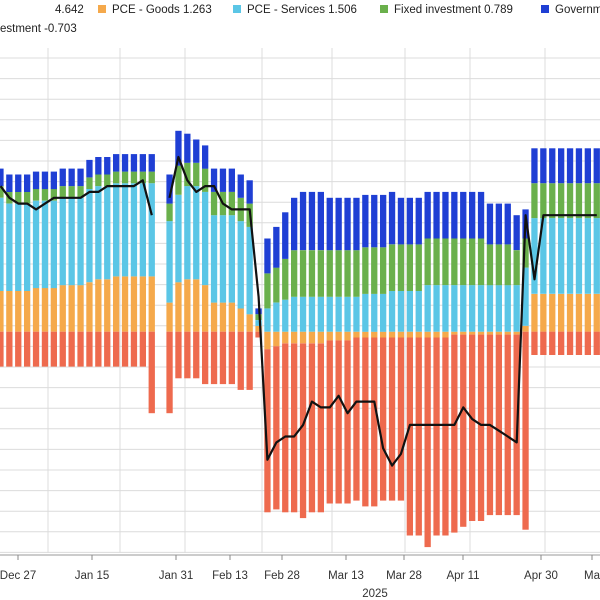 Image resolution: width=600 pixels, height=600 pixels. What do you see at coordinates (302, 10) in the screenshot?
I see `legend-label-pce-services: PCE - Services 1.506` at bounding box center [302, 10].